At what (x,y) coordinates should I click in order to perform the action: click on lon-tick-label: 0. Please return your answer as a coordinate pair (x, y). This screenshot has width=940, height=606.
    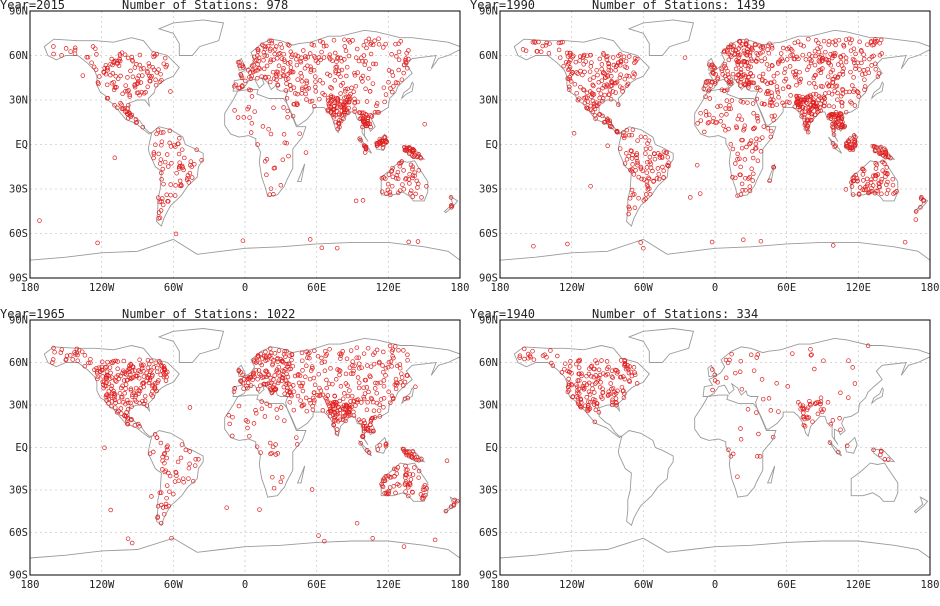
    Looking at the image, I should click on (715, 288).